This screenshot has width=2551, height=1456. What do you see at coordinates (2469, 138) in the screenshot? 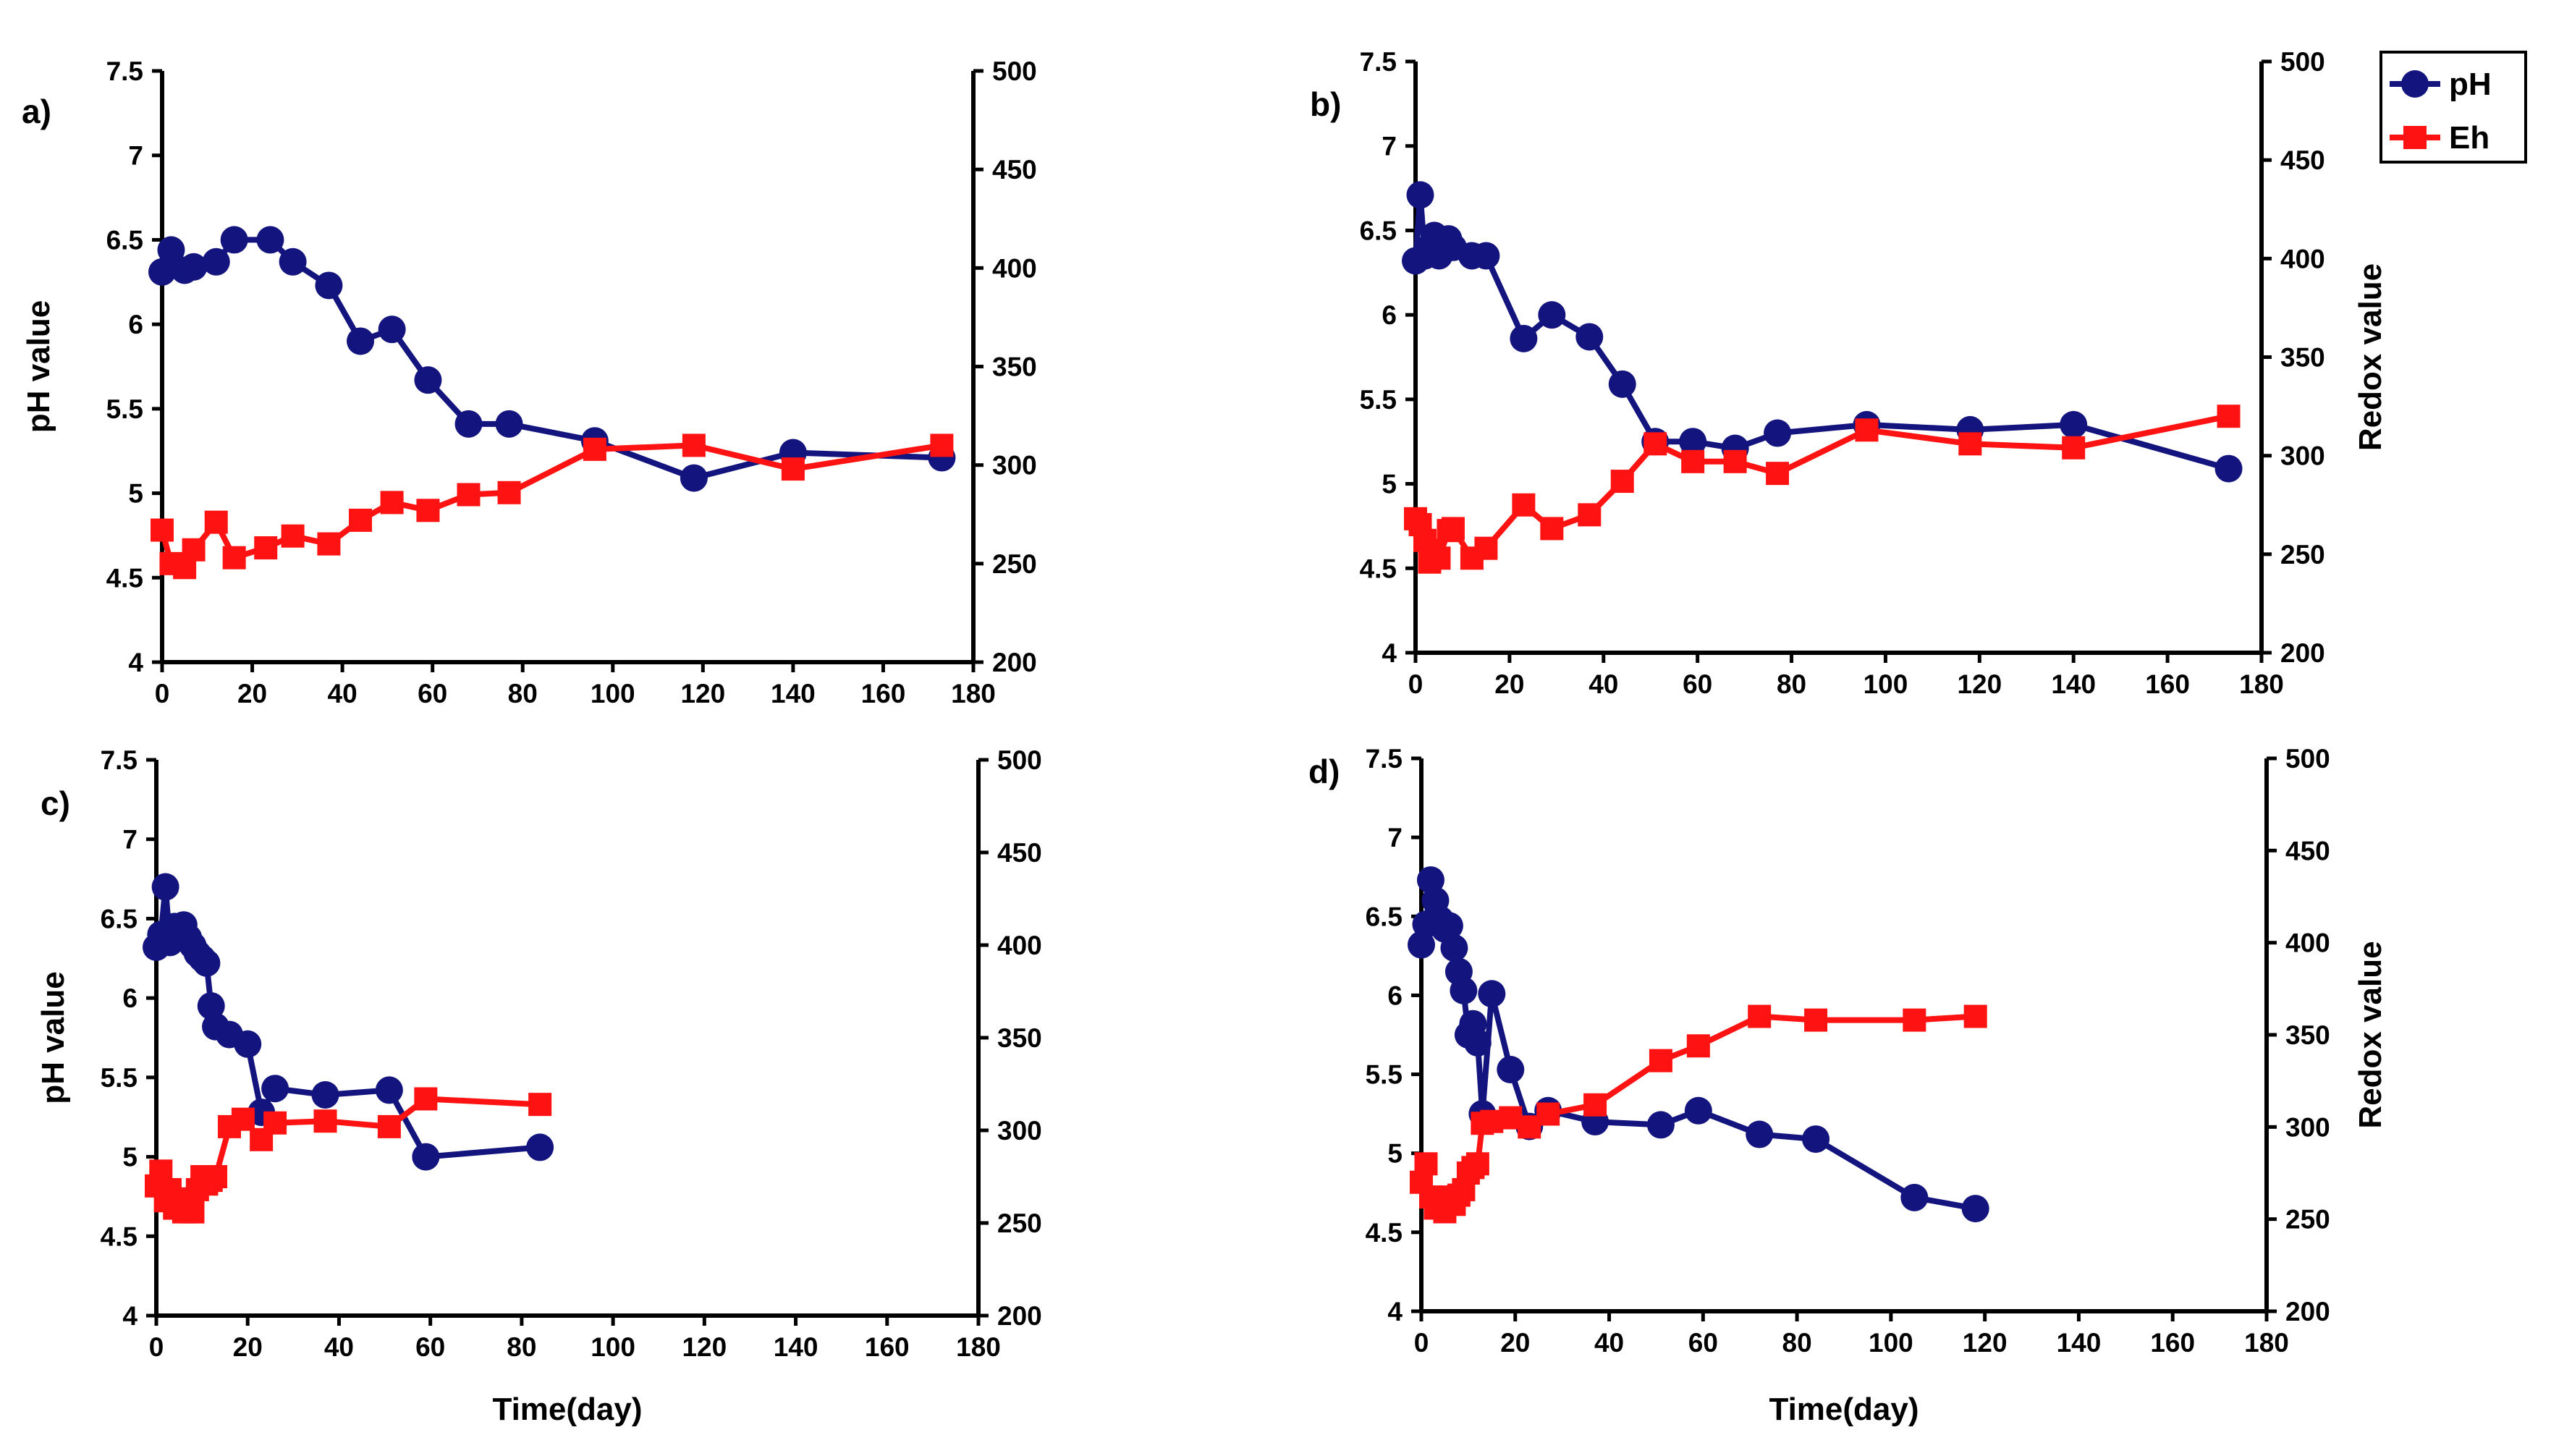
I see `legend-label-eh: Eh` at bounding box center [2469, 138].